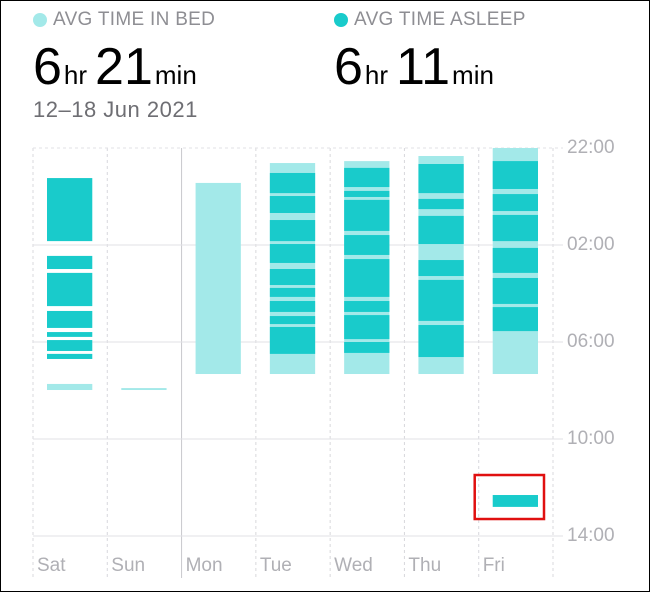 Image resolution: width=650 pixels, height=593 pixels. What do you see at coordinates (494, 565) in the screenshot?
I see `x-tick-label: Fri` at bounding box center [494, 565].